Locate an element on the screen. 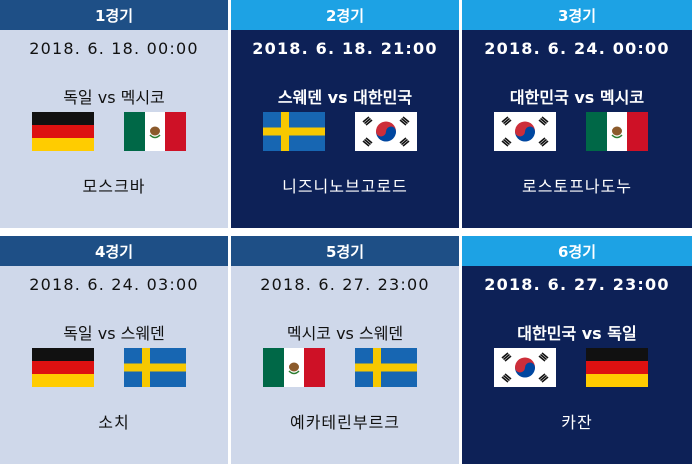 Image resolution: width=692 pixels, height=464 pixels. match-venue: 카잔 is located at coordinates (577, 422).